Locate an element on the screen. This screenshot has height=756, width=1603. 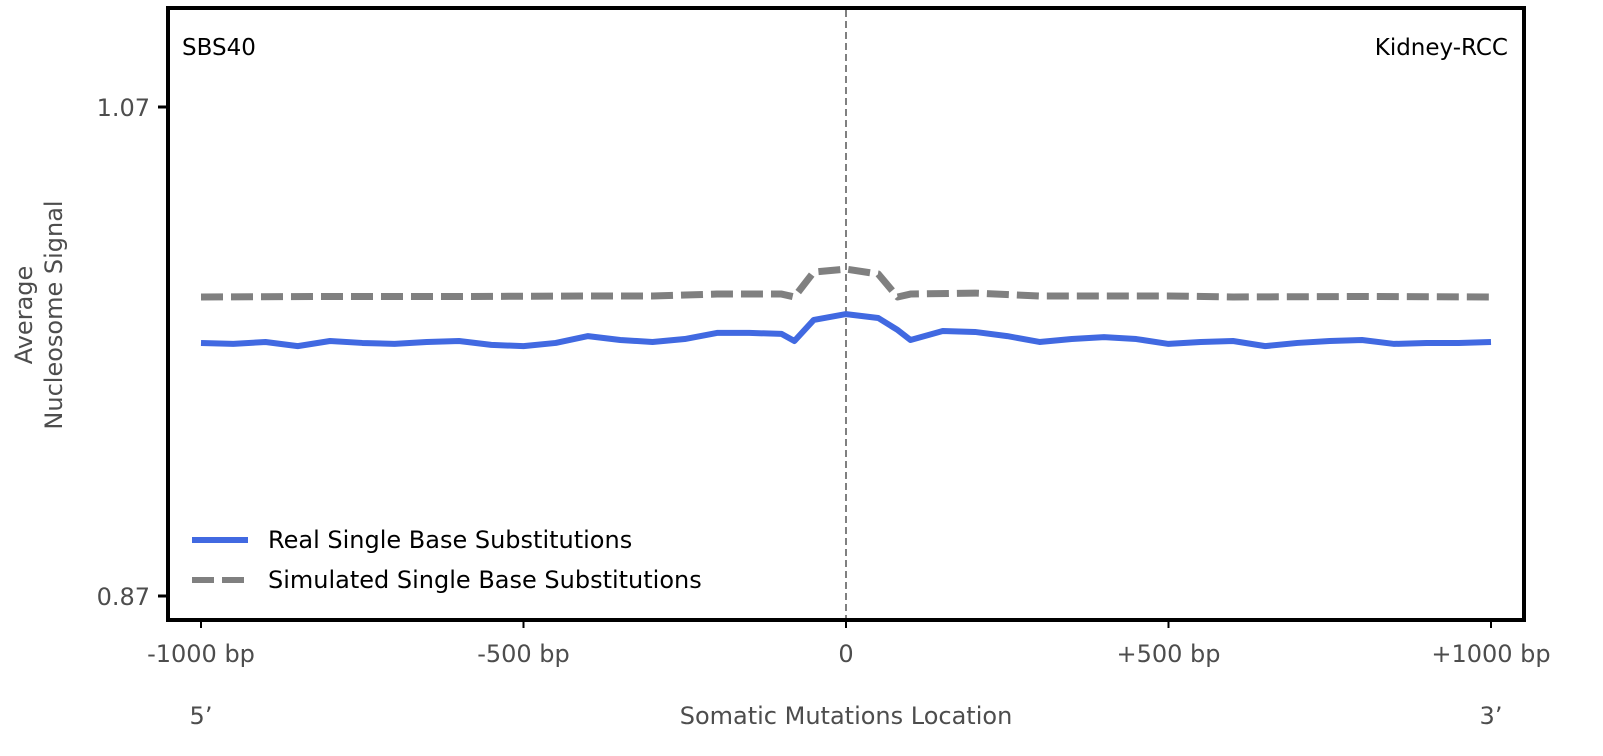
series-line-real is located at coordinates (846, 330).